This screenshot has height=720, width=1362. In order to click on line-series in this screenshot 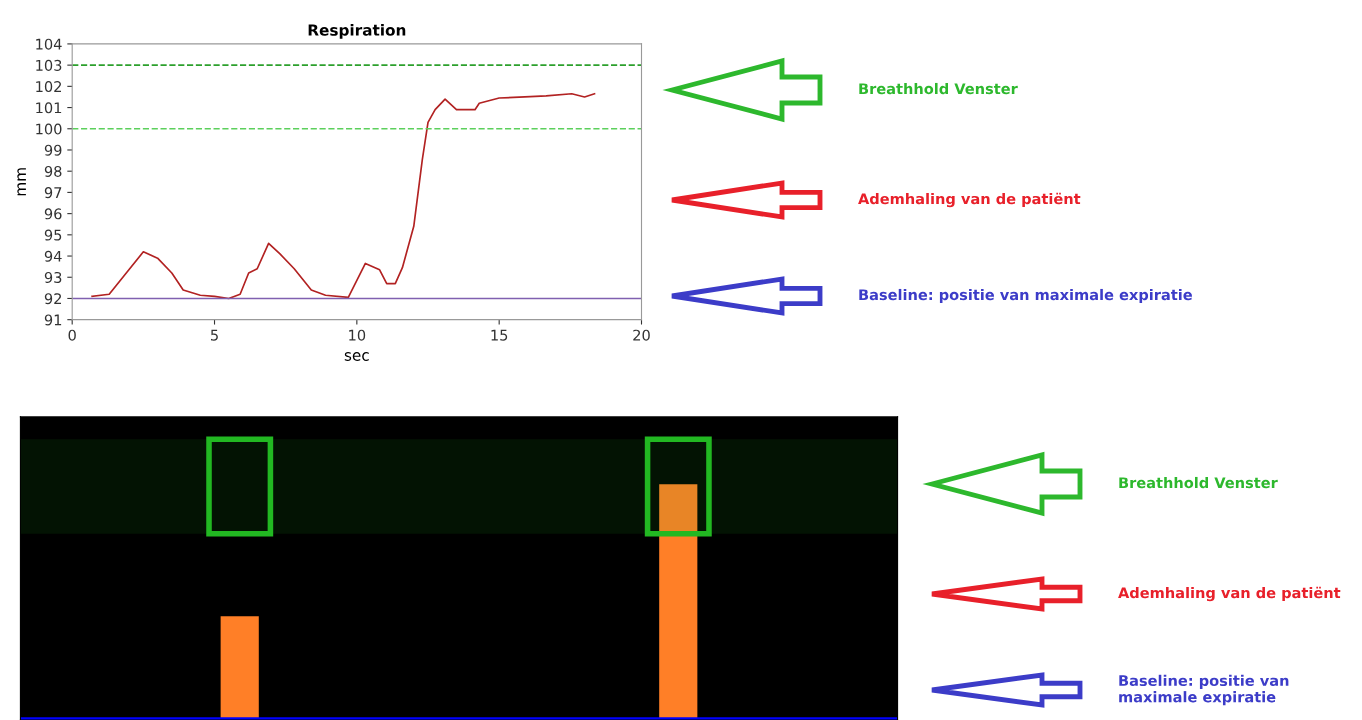, I will do `click(343, 196)`.